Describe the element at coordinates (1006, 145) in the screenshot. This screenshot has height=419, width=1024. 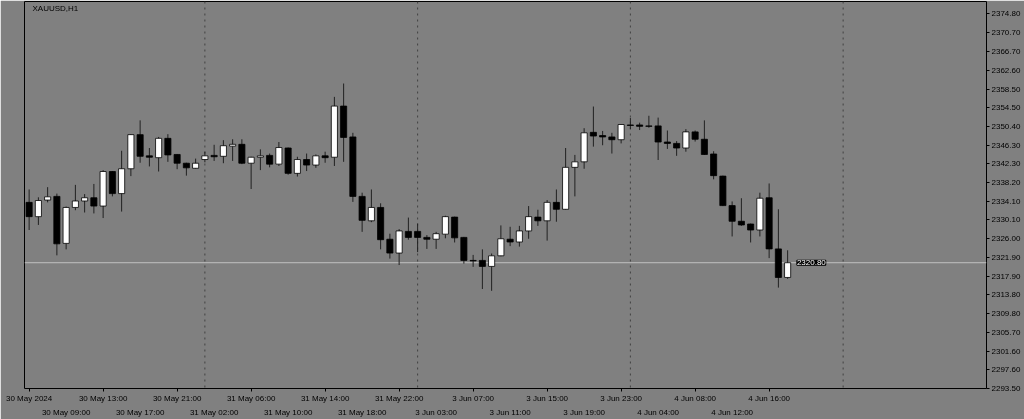
I see `y-tick-label: 2346.30` at that location.